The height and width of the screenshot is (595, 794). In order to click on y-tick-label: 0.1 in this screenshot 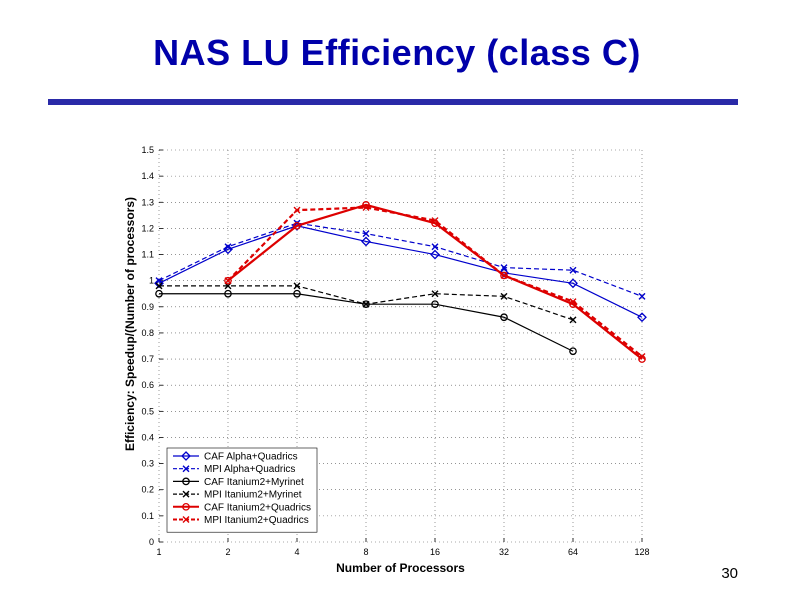, I will do `click(147, 516)`.